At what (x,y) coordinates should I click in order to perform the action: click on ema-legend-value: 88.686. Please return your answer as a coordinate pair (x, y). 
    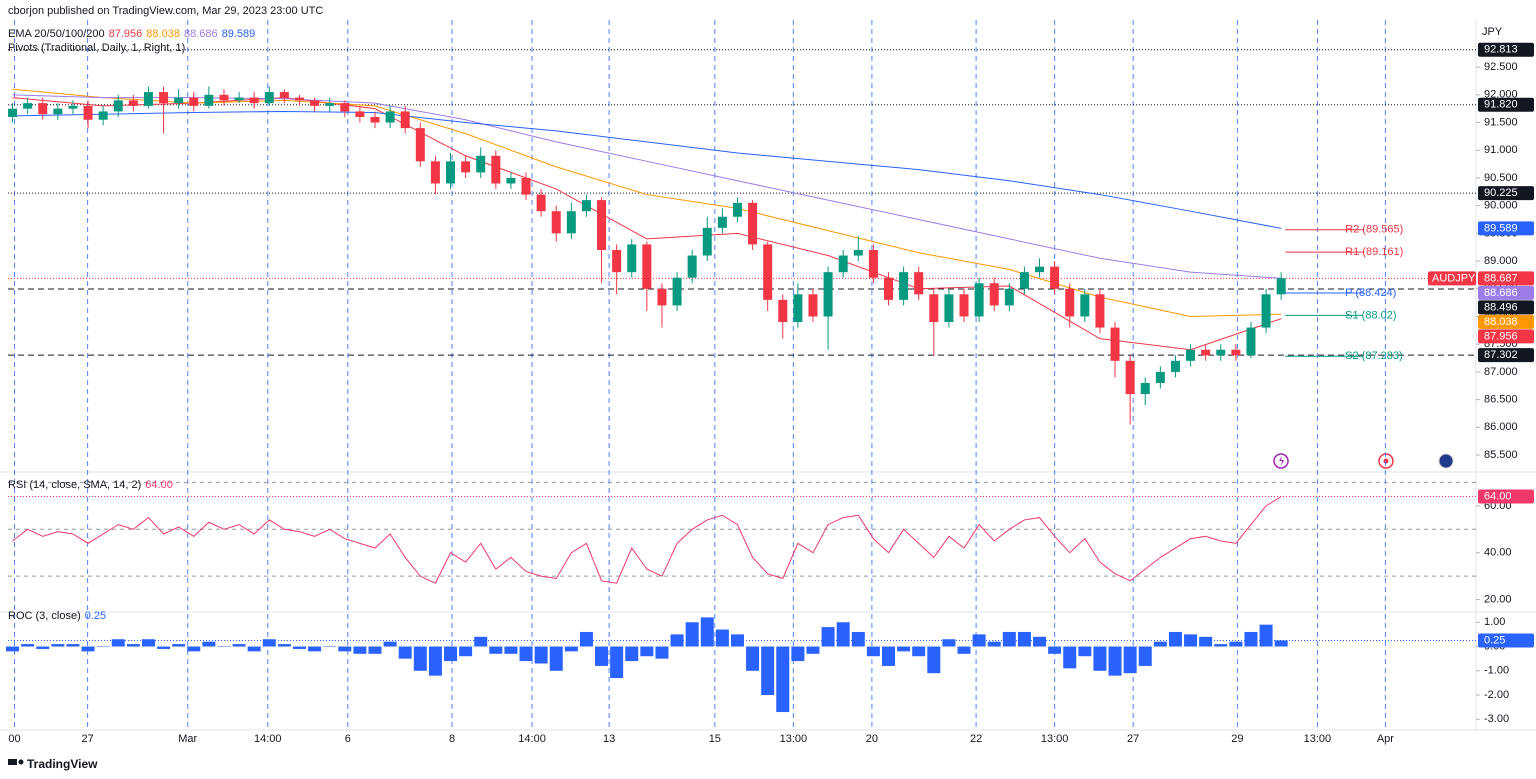
    Looking at the image, I should click on (200, 34).